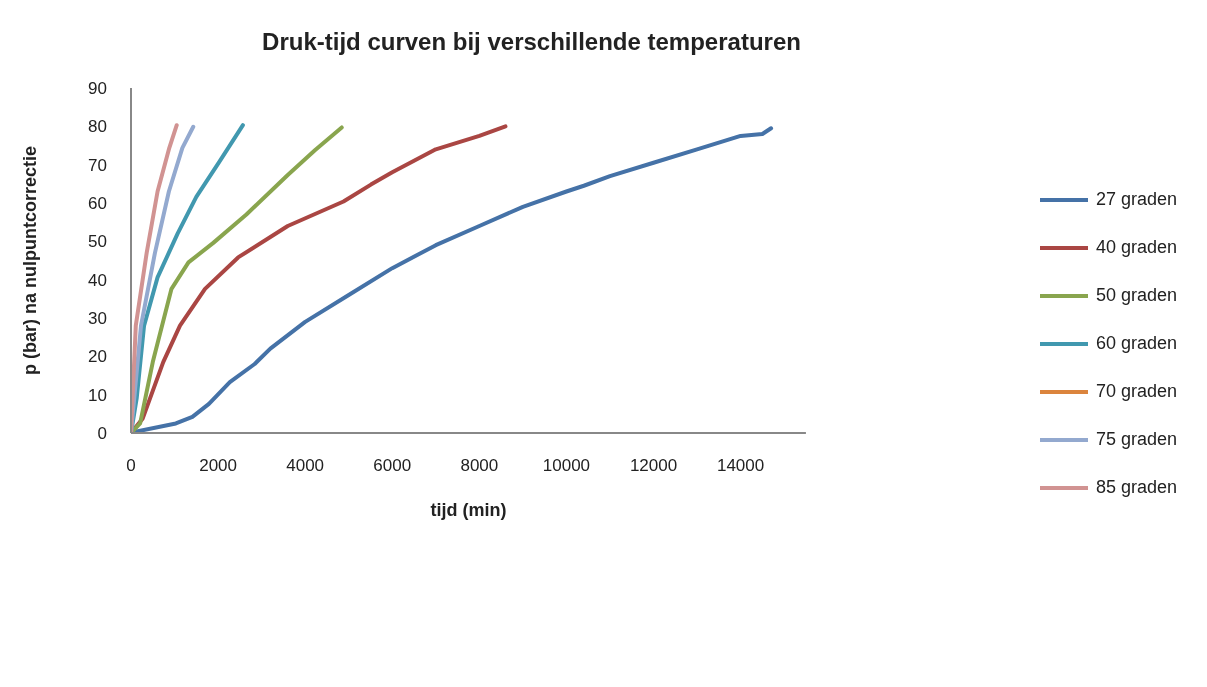 This screenshot has height=687, width=1207. I want to click on x-tick-label: 12000, so click(653, 466).